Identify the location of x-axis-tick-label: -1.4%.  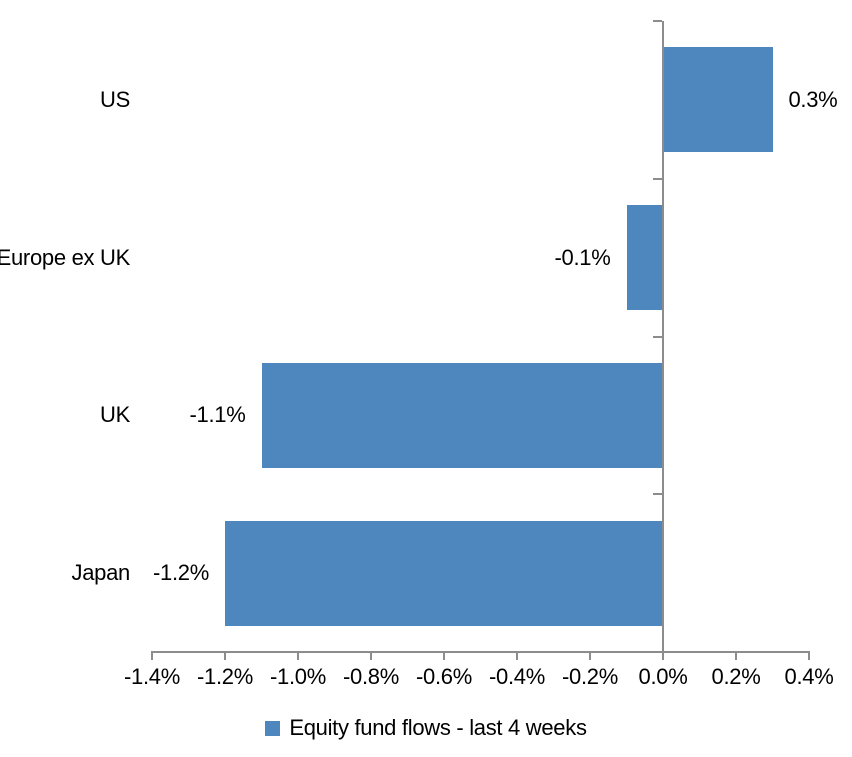
(152, 676).